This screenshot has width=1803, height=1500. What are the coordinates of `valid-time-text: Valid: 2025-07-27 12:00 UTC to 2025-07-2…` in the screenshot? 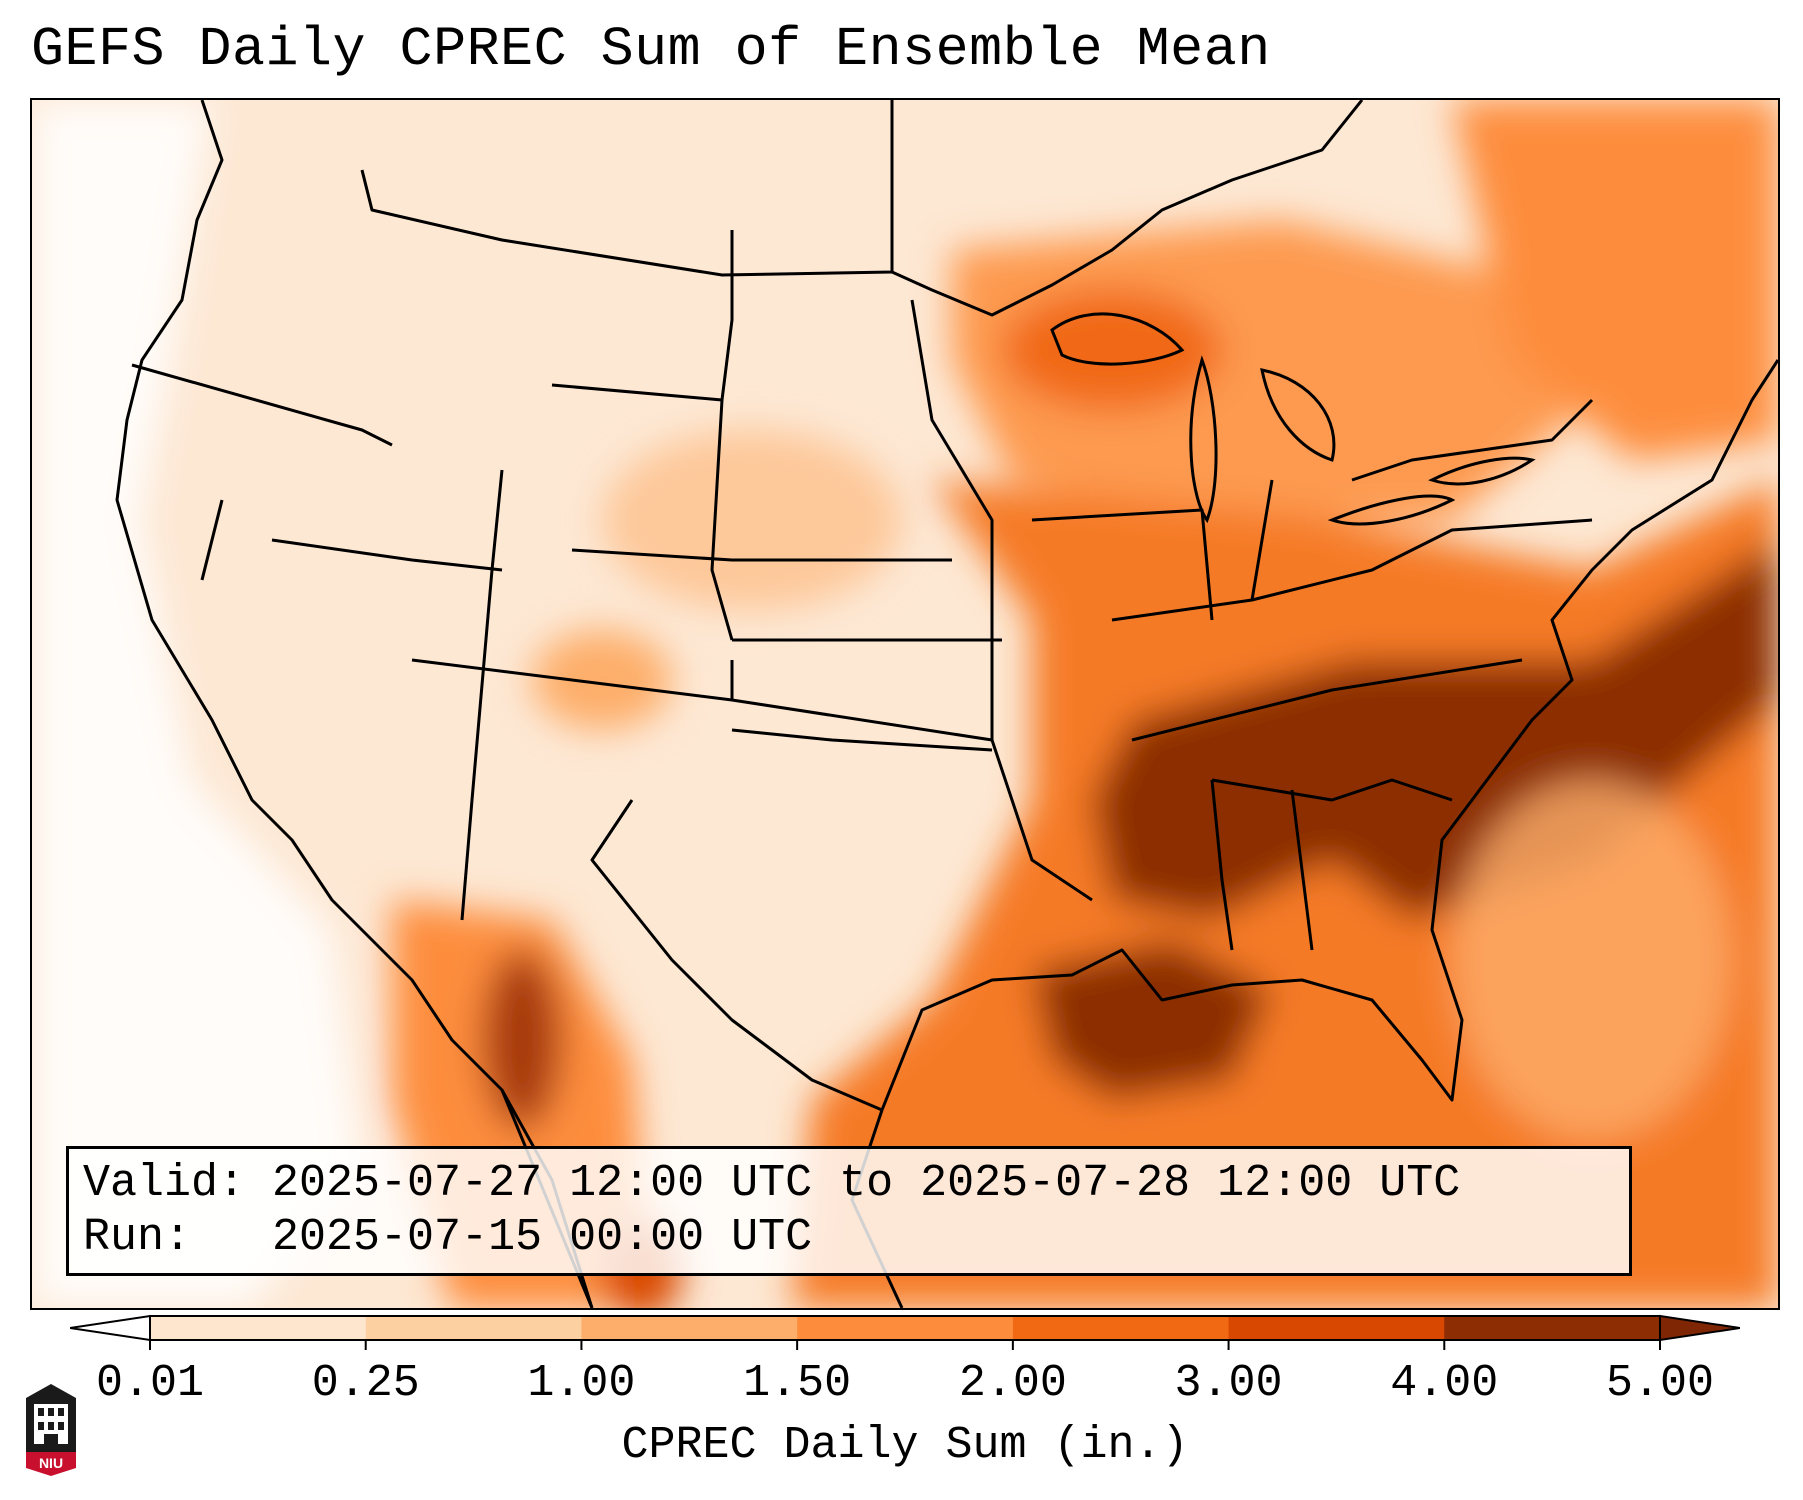 It's located at (772, 1183).